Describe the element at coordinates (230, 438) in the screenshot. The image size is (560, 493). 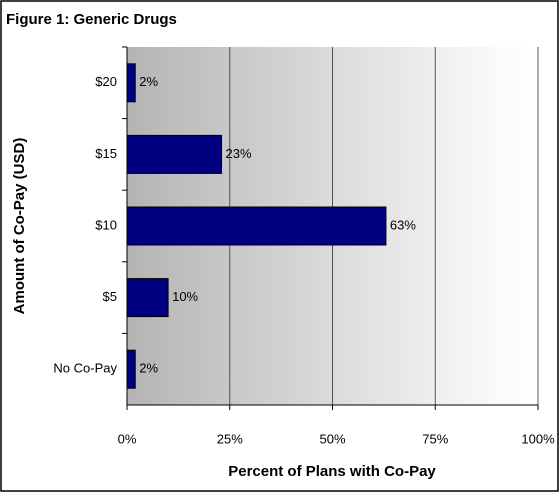
I see `x-tick-label: 25%` at that location.